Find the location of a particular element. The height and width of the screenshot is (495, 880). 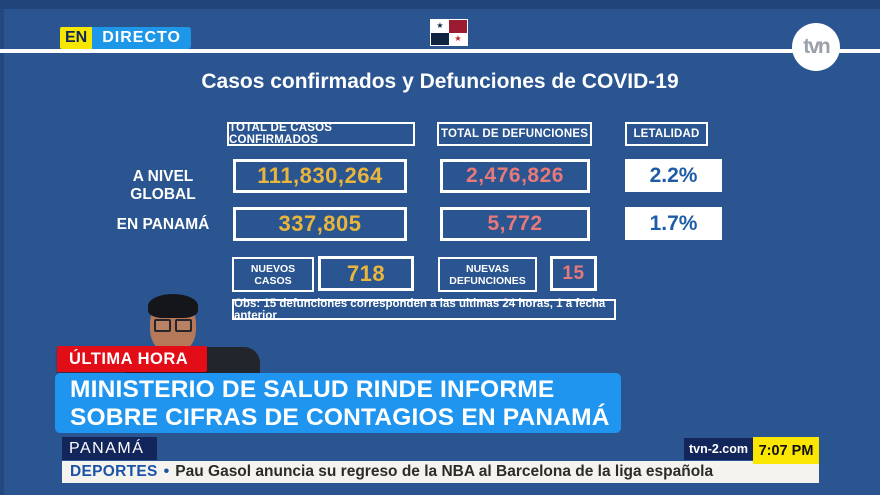

time-display: 7:07 PM is located at coordinates (786, 450).